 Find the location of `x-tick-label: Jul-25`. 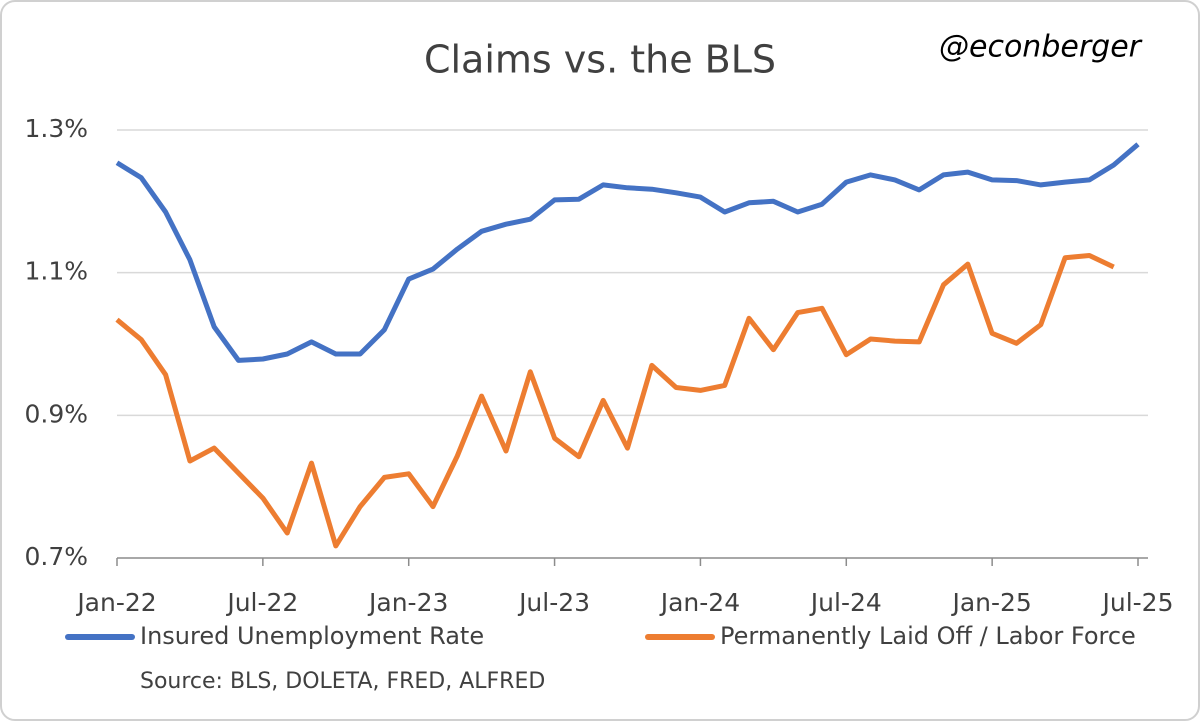

x-tick-label: Jul-25 is located at coordinates (1137, 602).